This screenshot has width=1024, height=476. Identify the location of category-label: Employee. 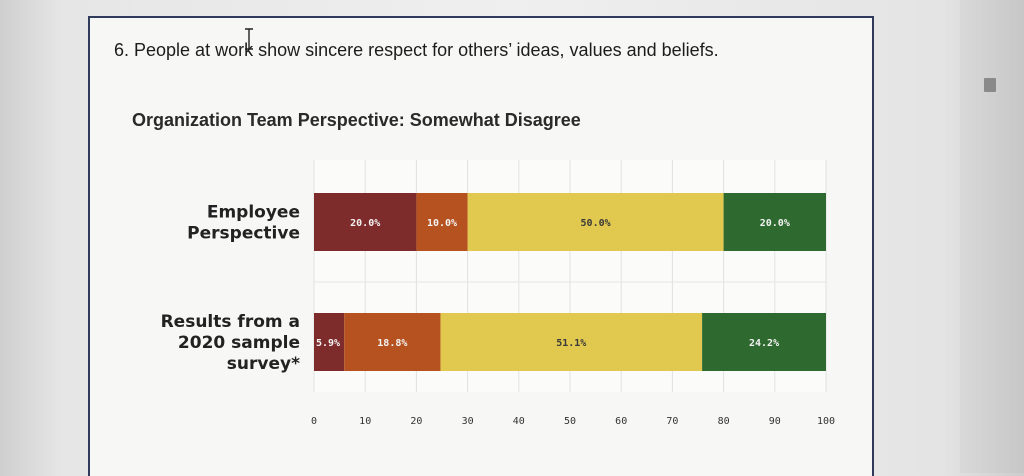
(253, 213).